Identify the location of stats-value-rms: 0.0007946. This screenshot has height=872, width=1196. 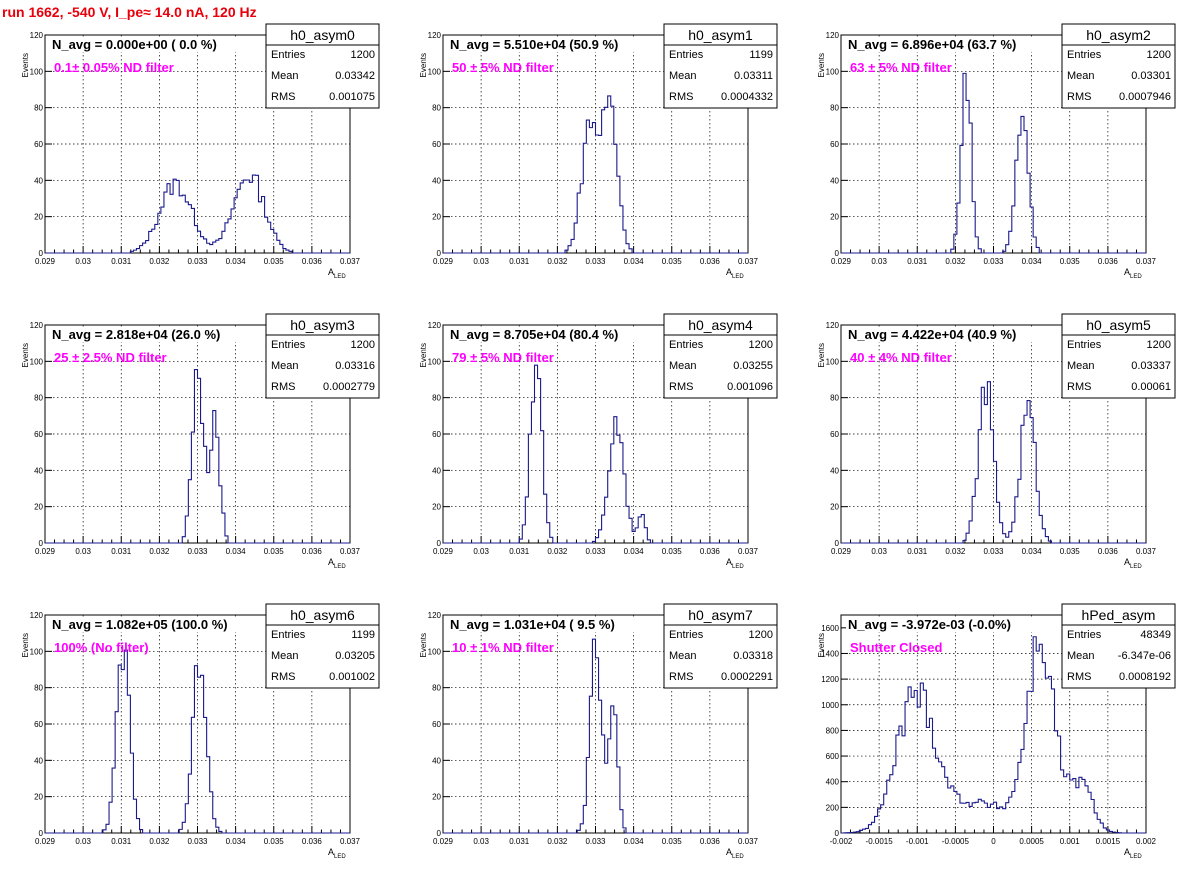
(1145, 97).